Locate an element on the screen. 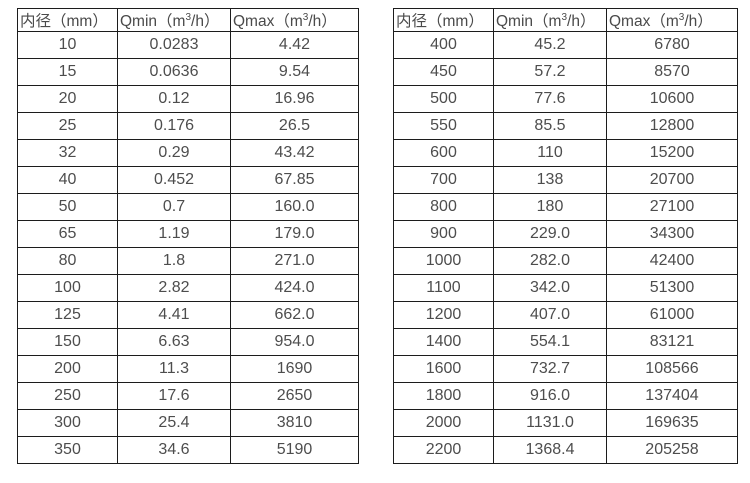  table-row: 350 34.6 5190 is located at coordinates (188, 450).